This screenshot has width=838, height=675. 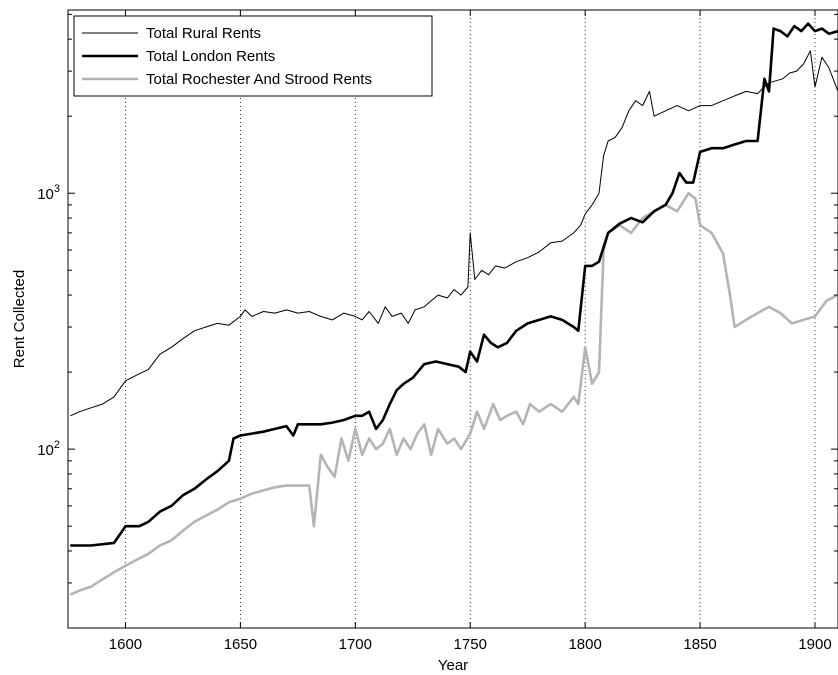 What do you see at coordinates (19, 319) in the screenshot?
I see `y-axis-title: Rent Collected` at bounding box center [19, 319].